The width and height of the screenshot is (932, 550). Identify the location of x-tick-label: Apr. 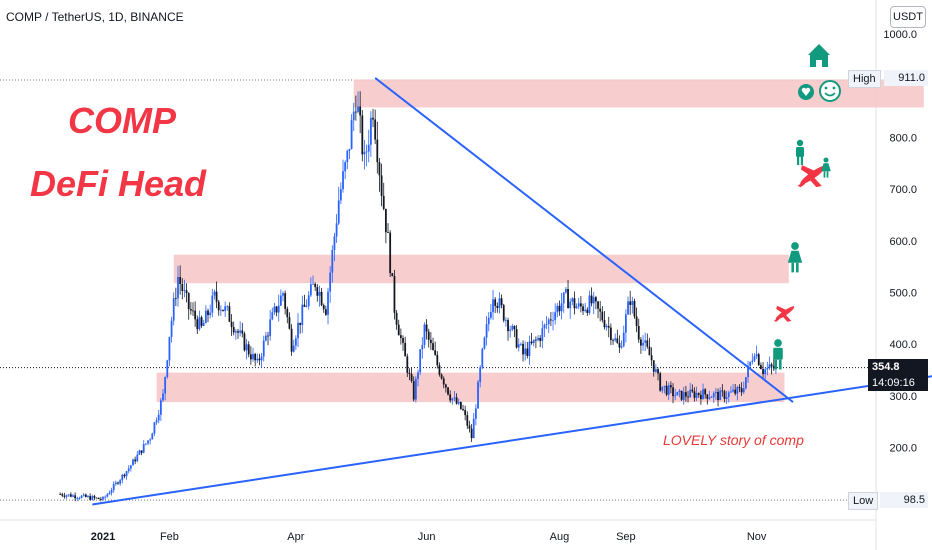
(295, 537).